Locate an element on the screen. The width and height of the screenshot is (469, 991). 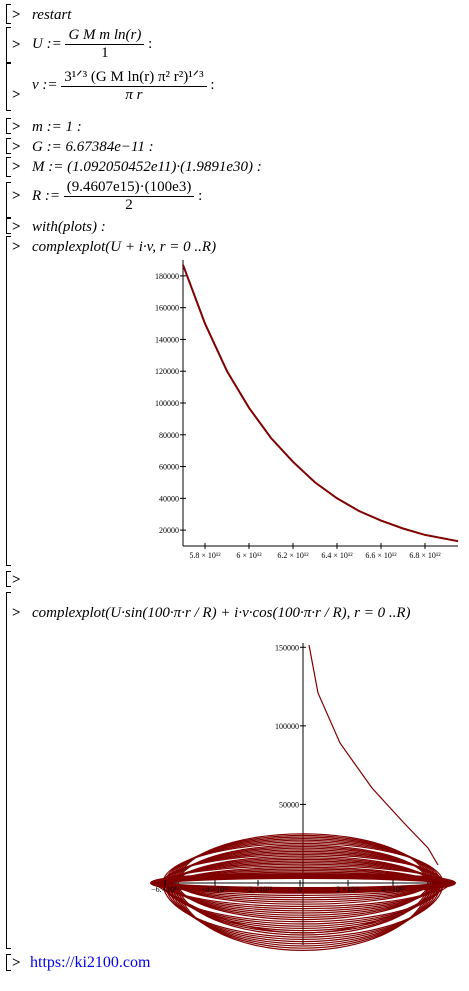
fraction-denominator: 1 is located at coordinates (105, 53).